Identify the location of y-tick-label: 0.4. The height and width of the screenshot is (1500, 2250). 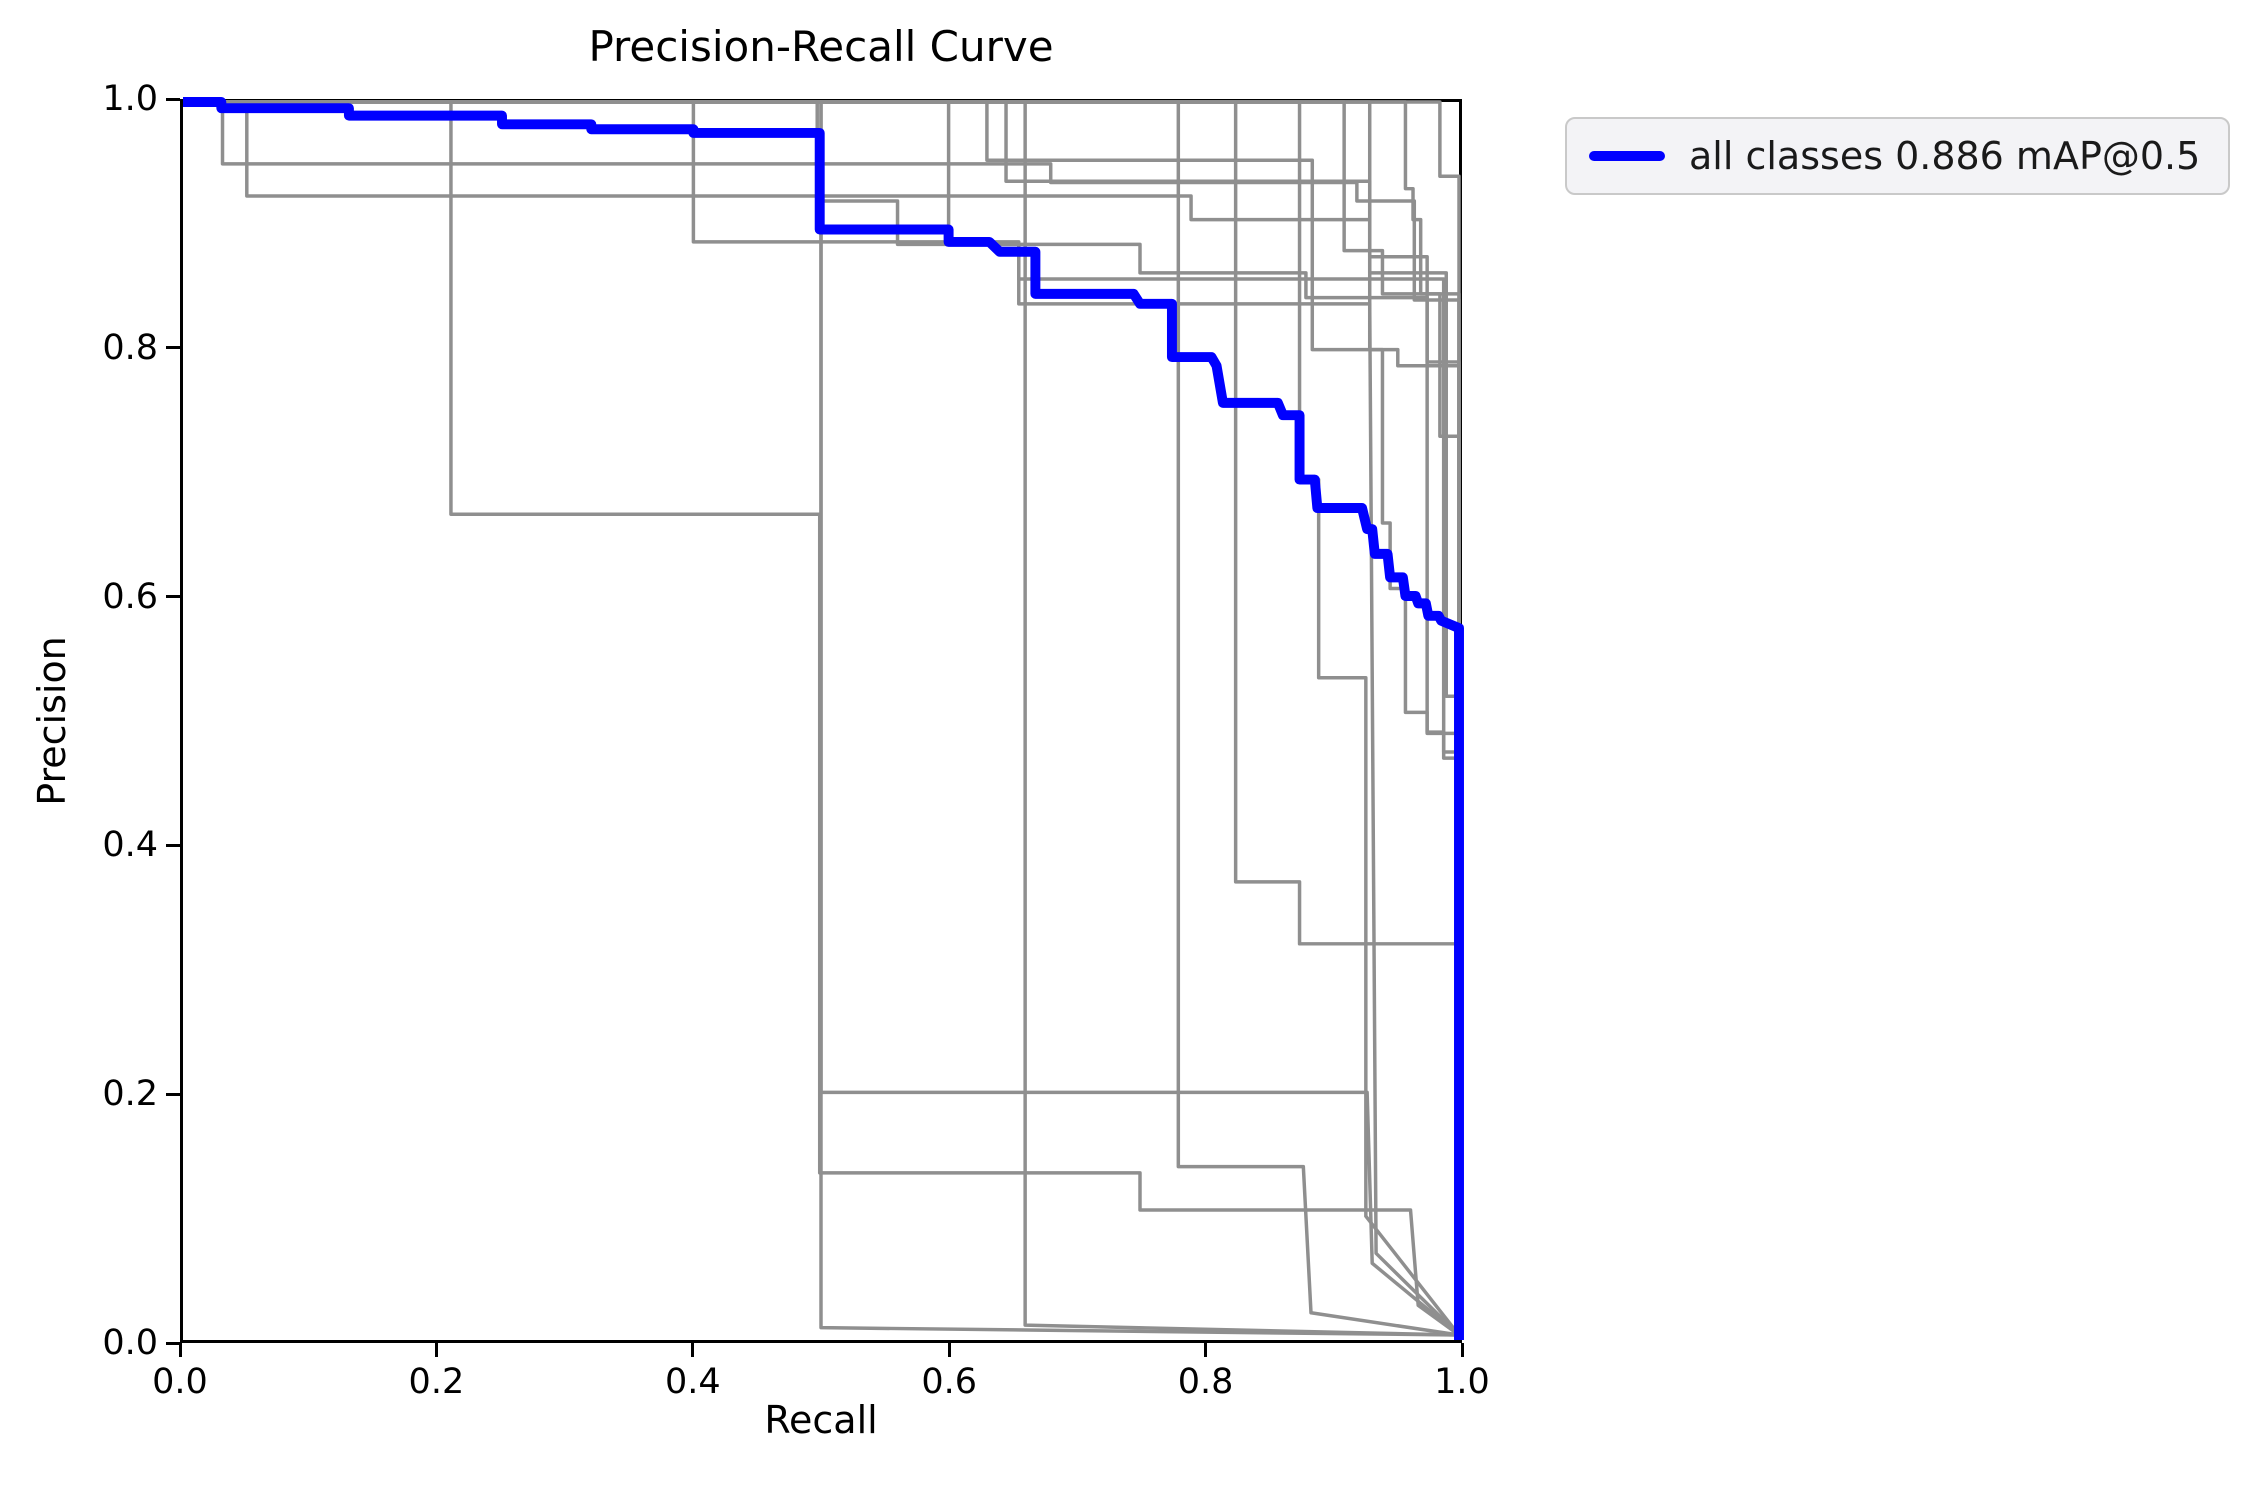
(130, 845).